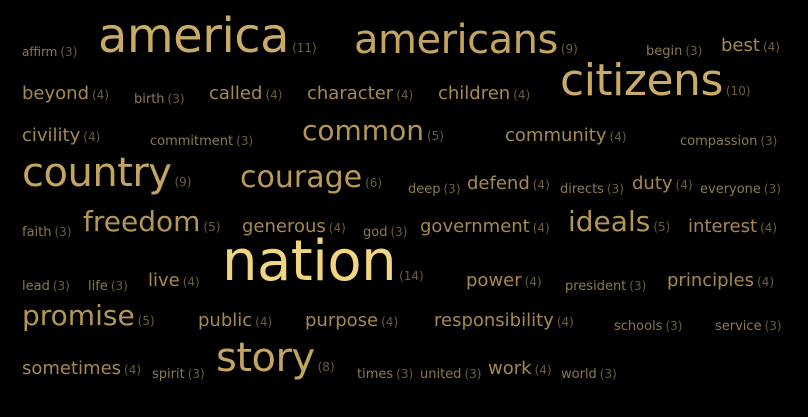 This screenshot has height=417, width=808. I want to click on cloud-term: defend (4), so click(508, 184).